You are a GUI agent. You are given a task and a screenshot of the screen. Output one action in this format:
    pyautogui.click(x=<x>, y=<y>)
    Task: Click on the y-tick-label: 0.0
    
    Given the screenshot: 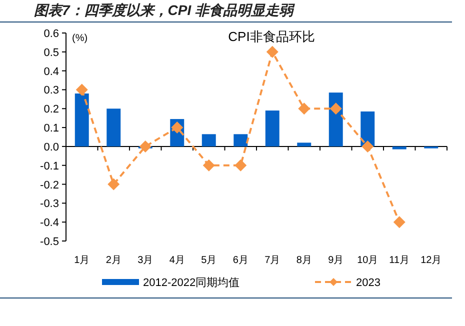 What is the action you would take?
    pyautogui.click(x=51, y=147)
    